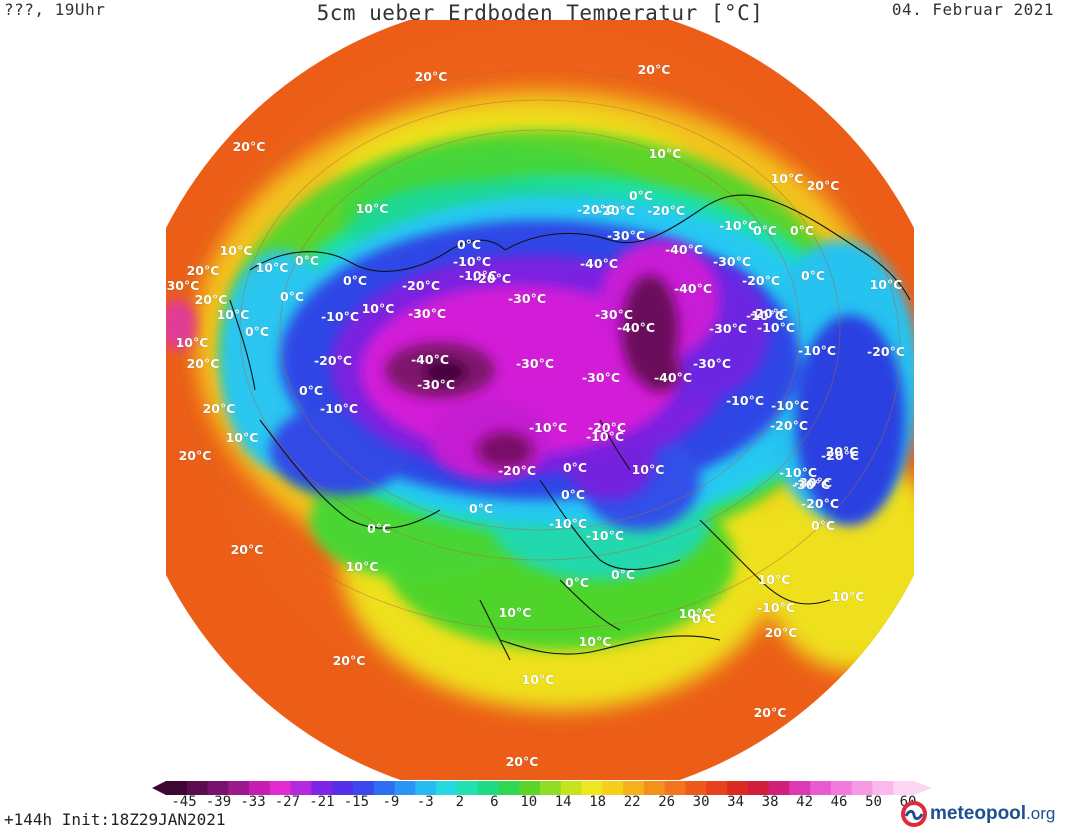 The height and width of the screenshot is (833, 1080). I want to click on scale-tick-label: -21, so click(322, 802).